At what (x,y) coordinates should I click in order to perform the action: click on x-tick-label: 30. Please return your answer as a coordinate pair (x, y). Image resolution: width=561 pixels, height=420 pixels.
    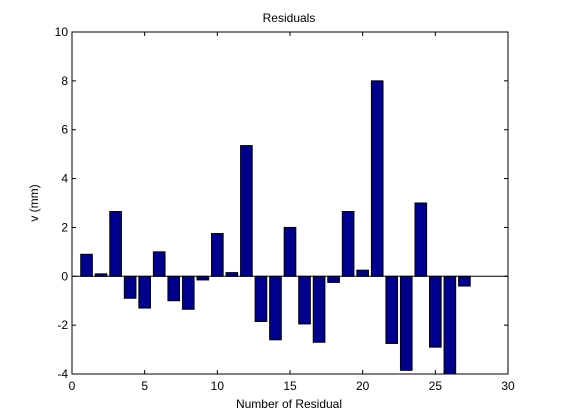
    Looking at the image, I should click on (508, 386).